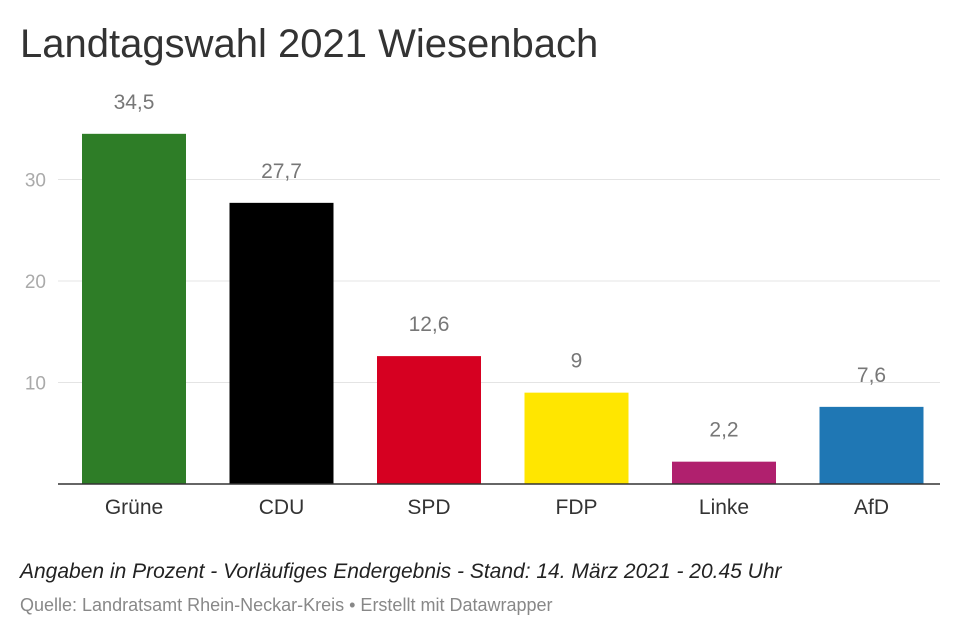  I want to click on value-label: 2,2, so click(723, 430).